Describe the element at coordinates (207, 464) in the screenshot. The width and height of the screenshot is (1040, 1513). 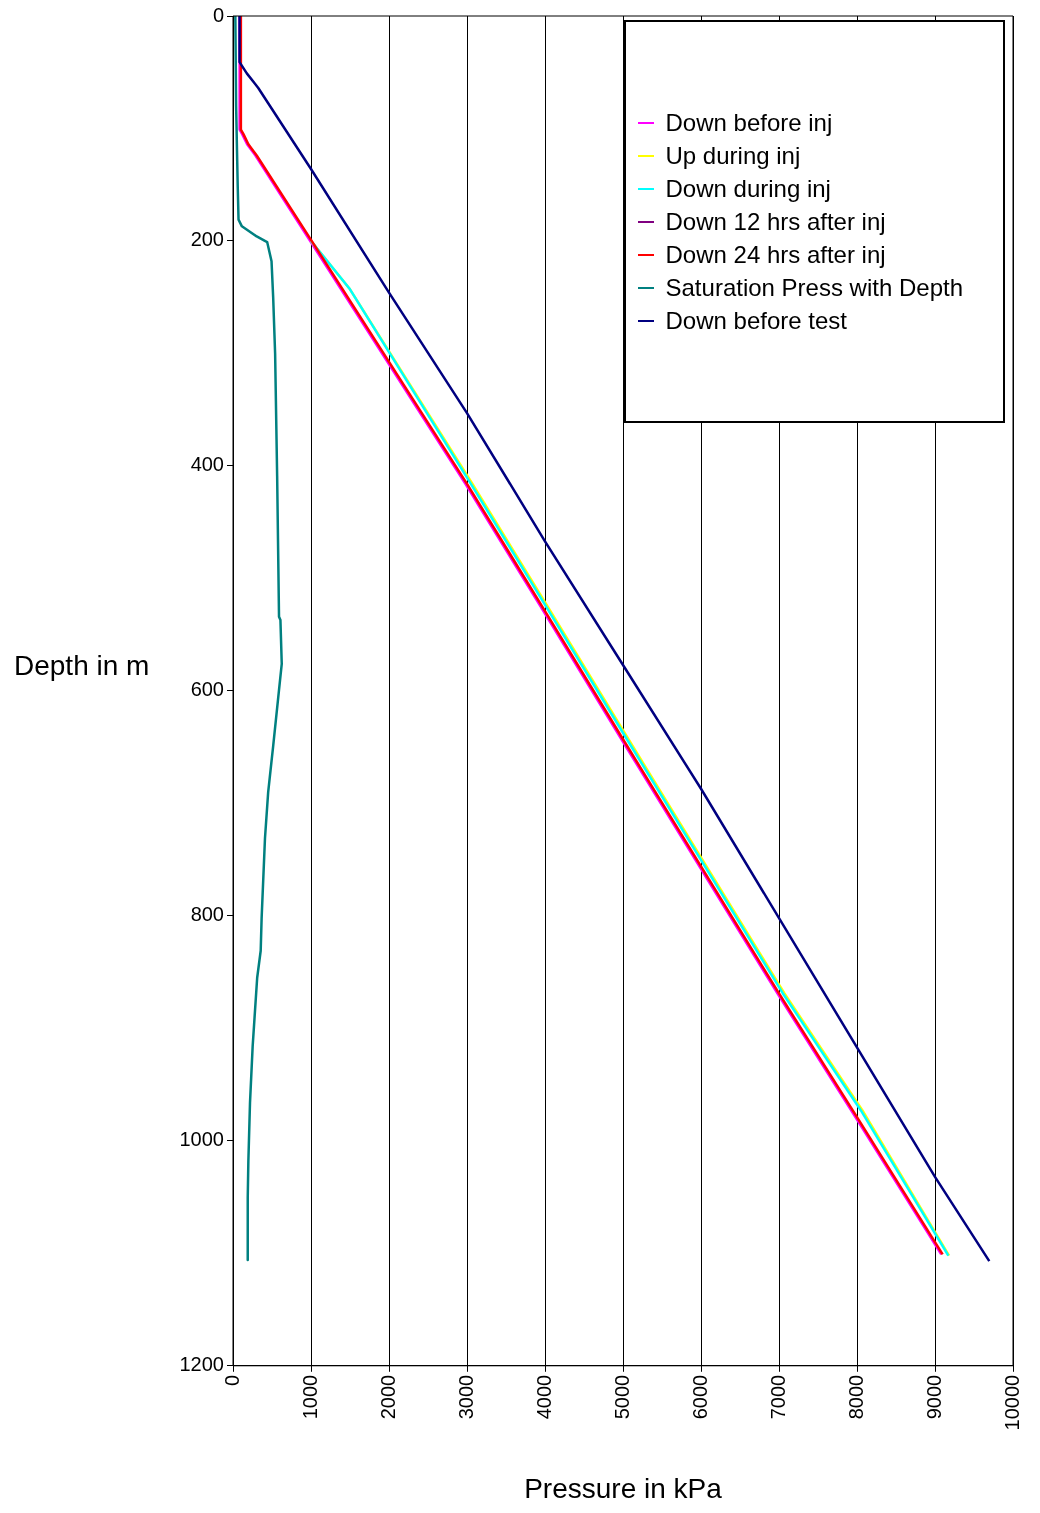
I see `y-tick-label: 400` at that location.